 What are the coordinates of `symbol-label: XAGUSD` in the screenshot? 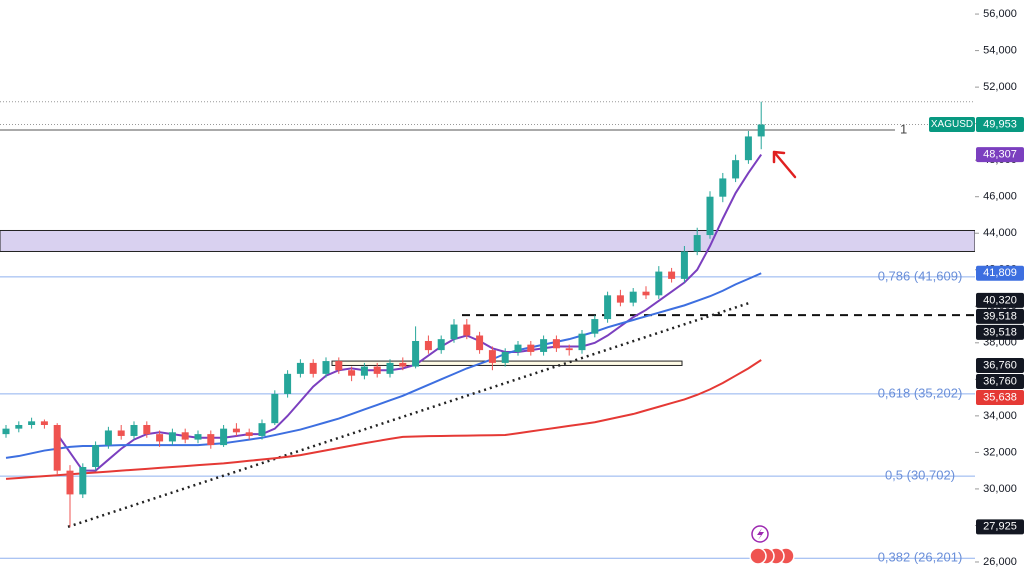 It's located at (952, 124).